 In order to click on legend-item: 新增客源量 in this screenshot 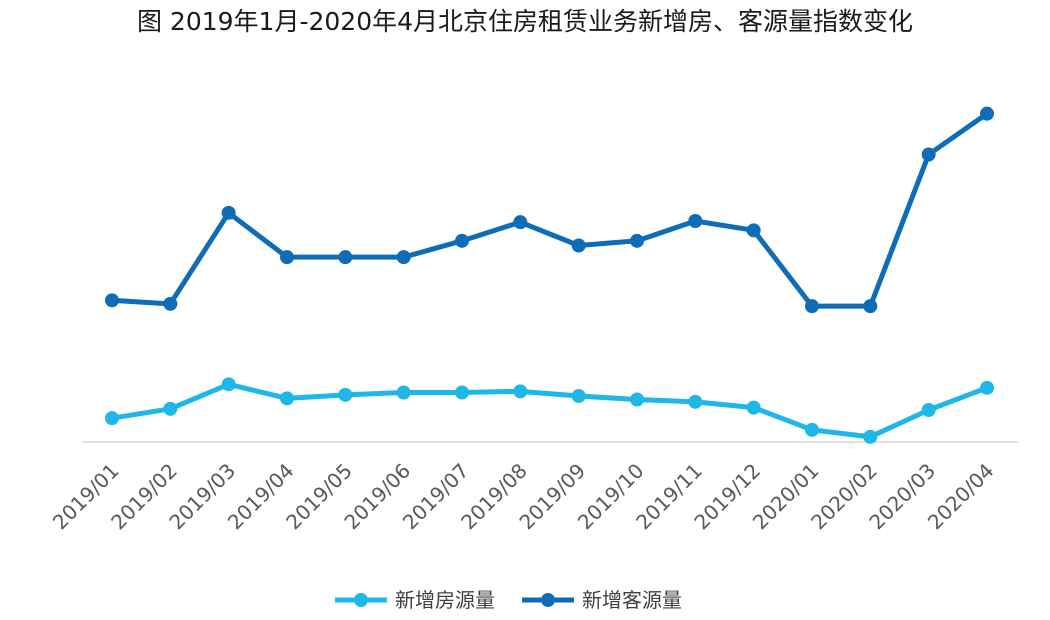, I will do `click(602, 600)`.